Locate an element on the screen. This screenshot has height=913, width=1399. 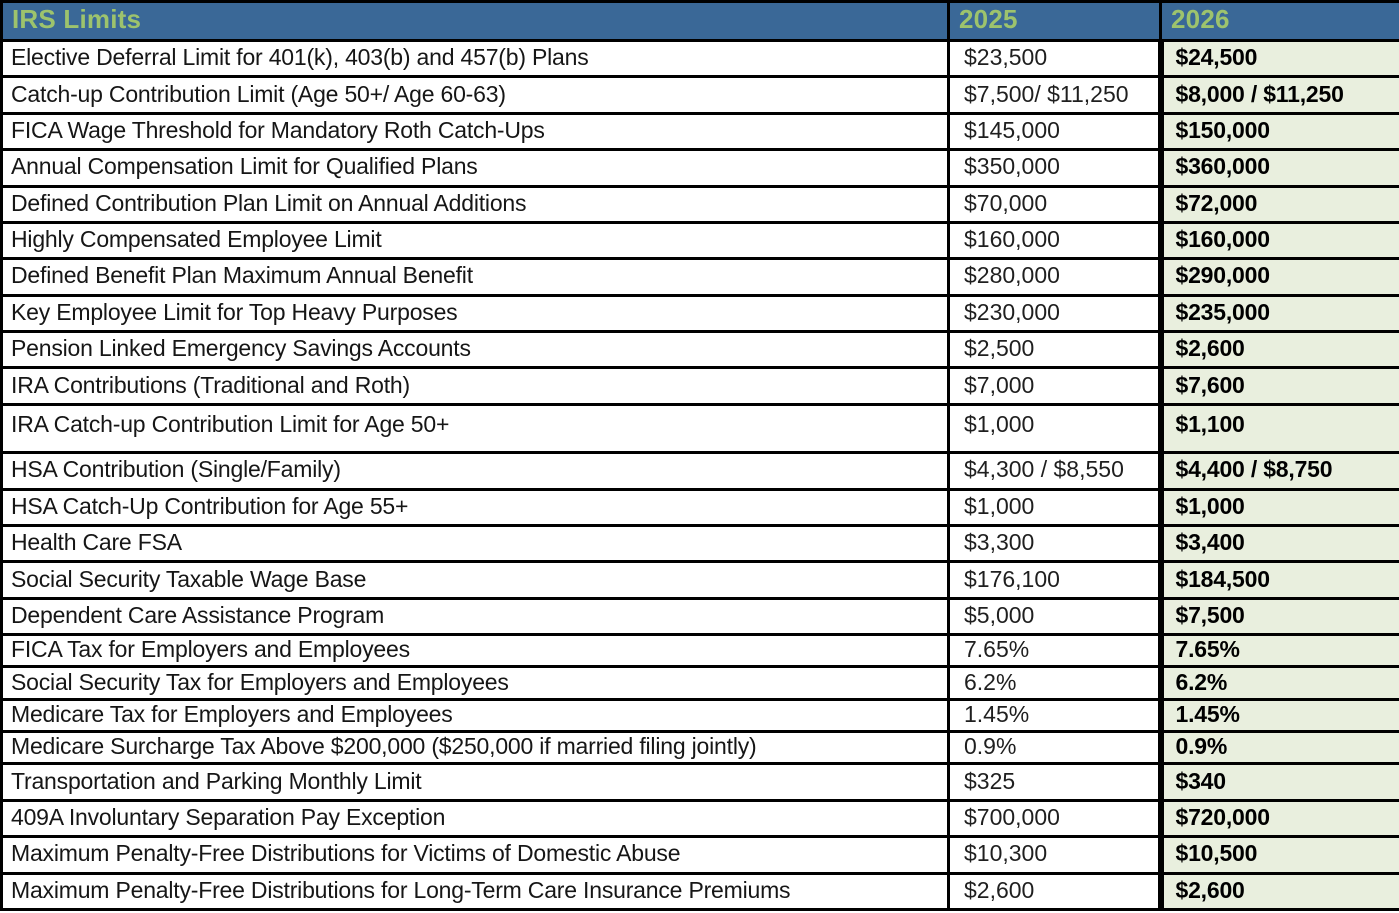
limit-name: Highly Compensated Employee Limit is located at coordinates (475, 240).